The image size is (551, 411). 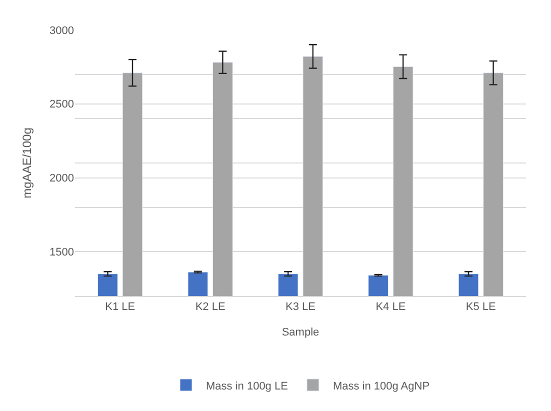 I want to click on x-axis-title: Sample, so click(x=301, y=332).